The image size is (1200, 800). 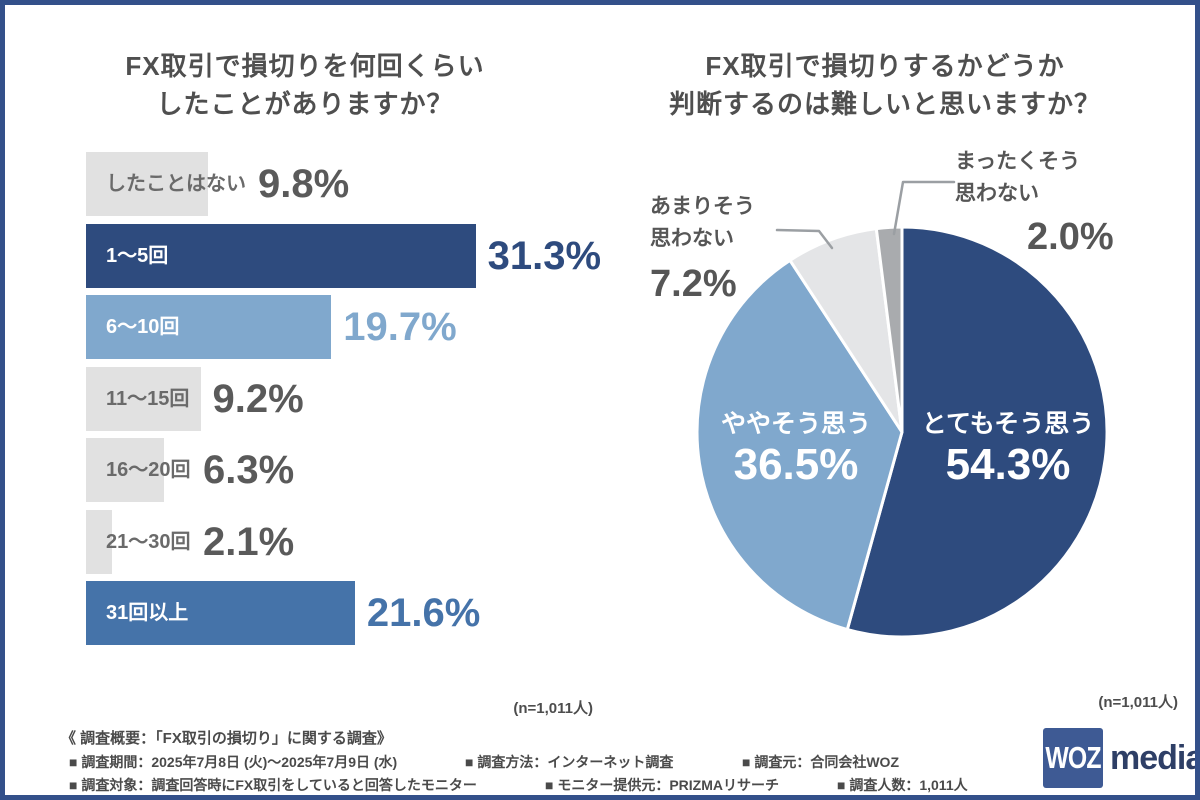 What do you see at coordinates (148, 398) in the screenshot?
I see `bar-label: 11〜15回` at bounding box center [148, 398].